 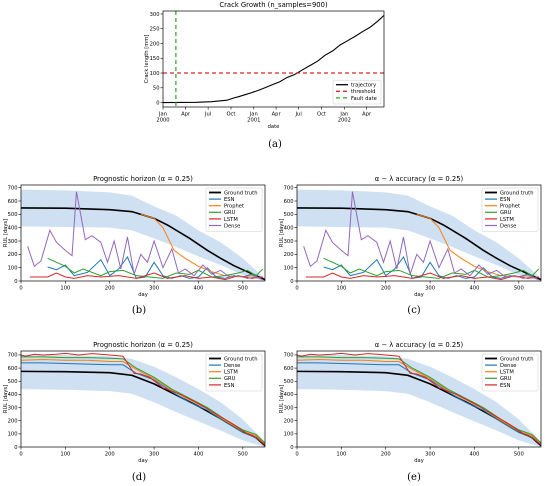 What do you see at coordinates (414, 477) in the screenshot?
I see `caption-e: (e)` at bounding box center [414, 477].